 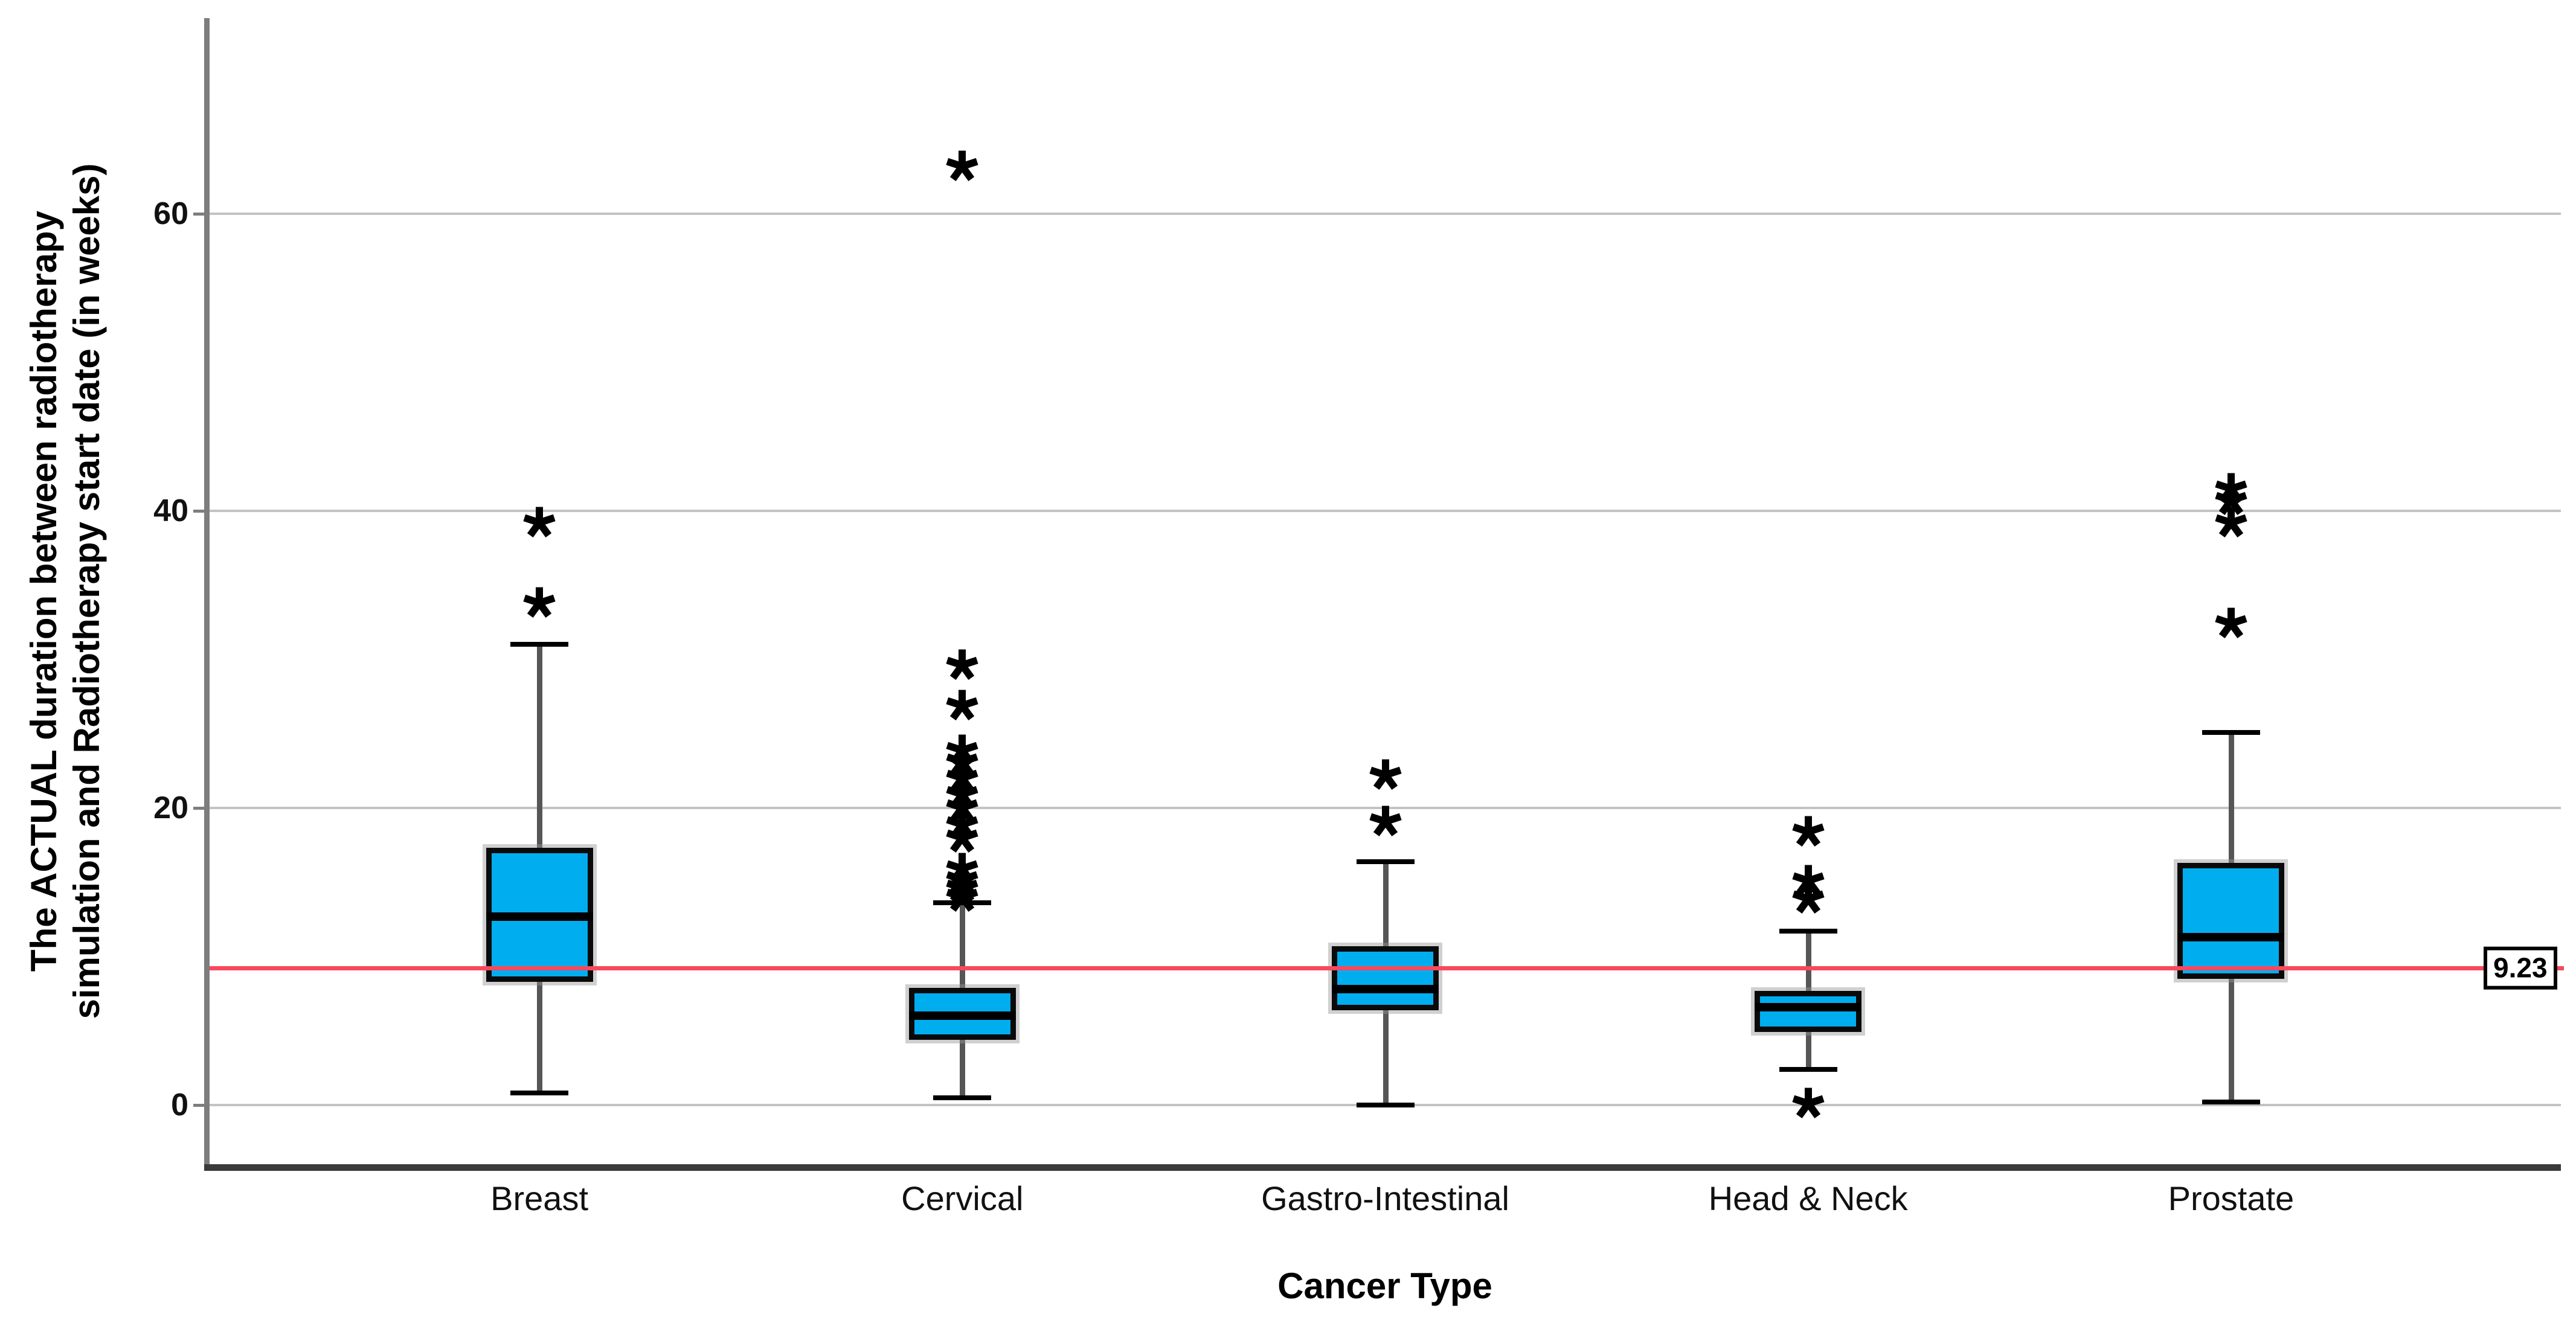 What do you see at coordinates (1385, 978) in the screenshot?
I see `box-iqr-gastro-intestinal` at bounding box center [1385, 978].